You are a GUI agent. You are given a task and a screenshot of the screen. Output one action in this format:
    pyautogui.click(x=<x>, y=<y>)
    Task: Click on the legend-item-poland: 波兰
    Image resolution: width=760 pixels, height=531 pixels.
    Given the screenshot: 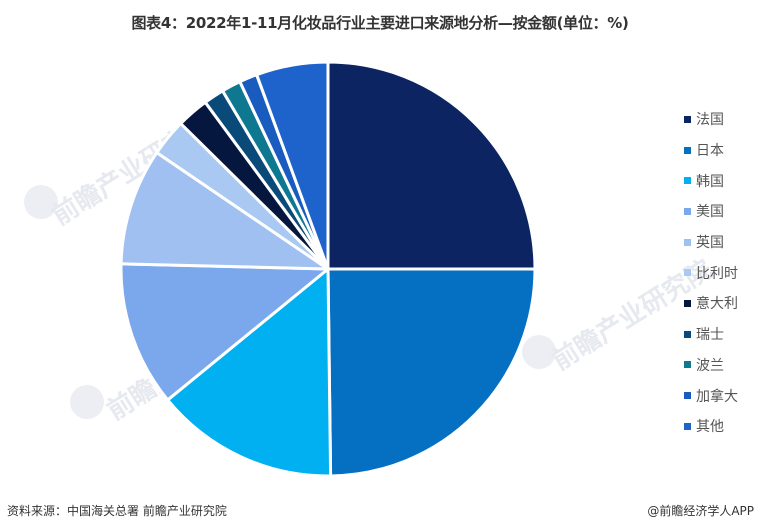 What is the action you would take?
    pyautogui.click(x=722, y=365)
    